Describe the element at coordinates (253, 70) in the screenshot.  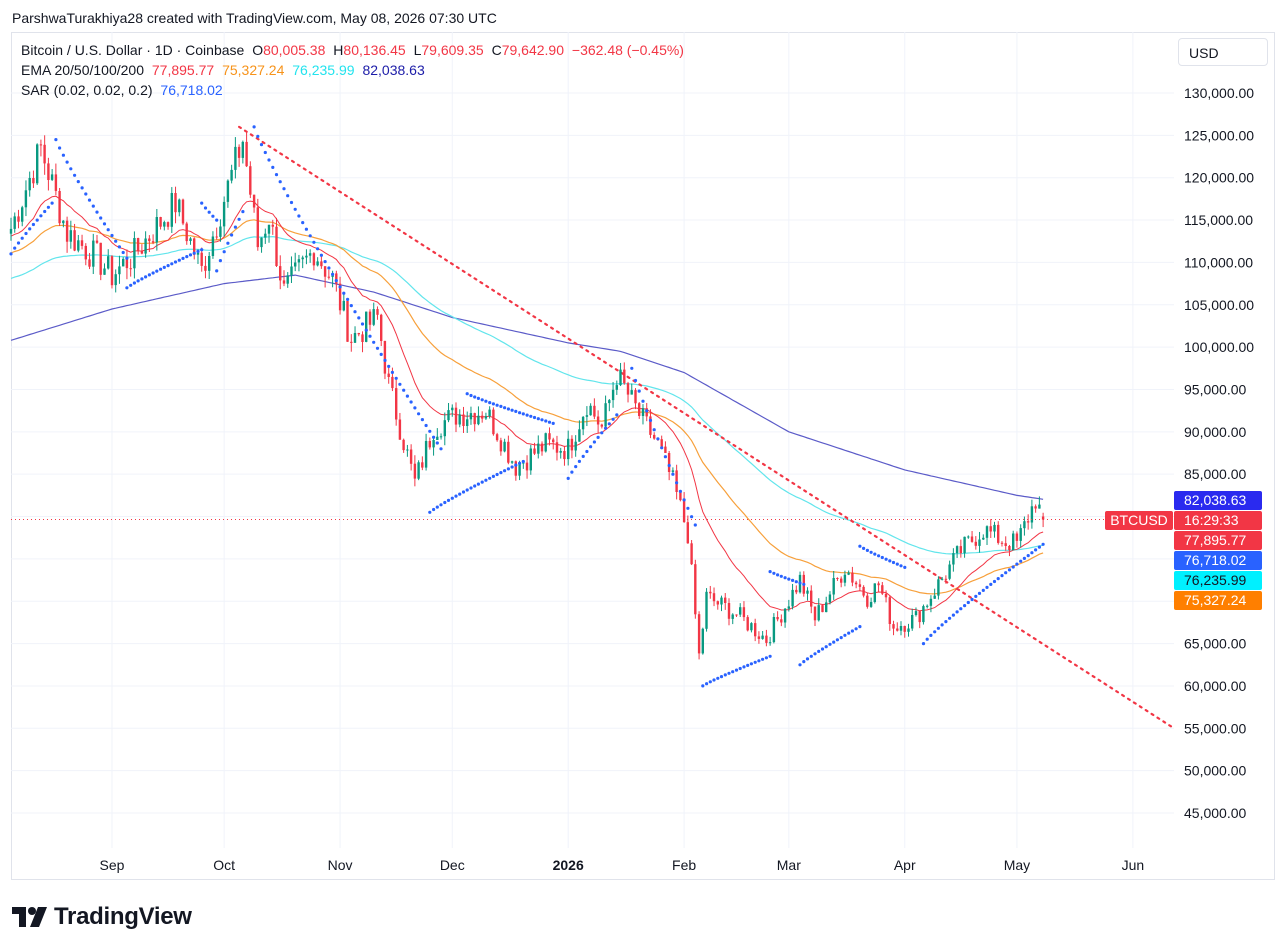
I see `ema50-value: 75,327.24` at that location.